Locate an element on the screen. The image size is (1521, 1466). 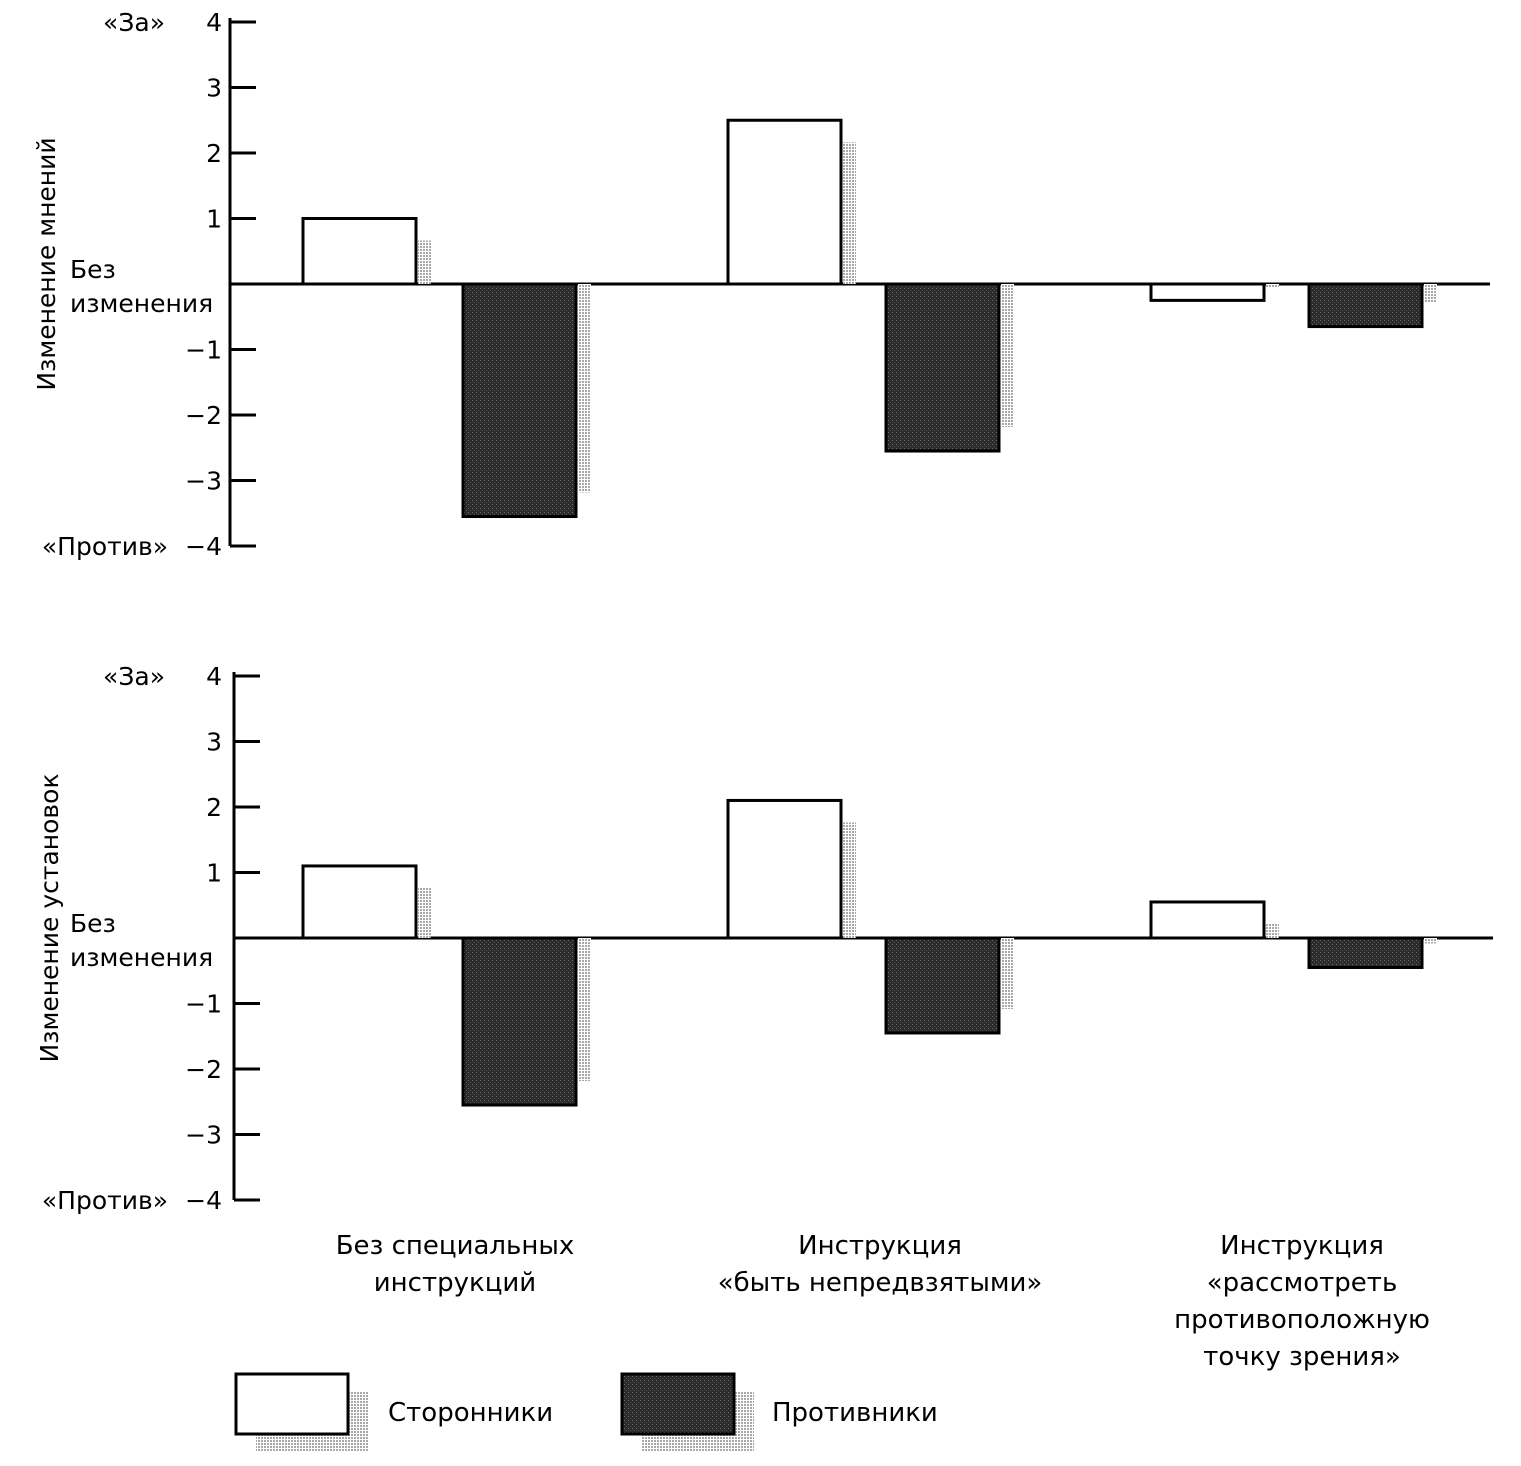
y-axis-label: Изменение мнений is located at coordinates (46, 263).